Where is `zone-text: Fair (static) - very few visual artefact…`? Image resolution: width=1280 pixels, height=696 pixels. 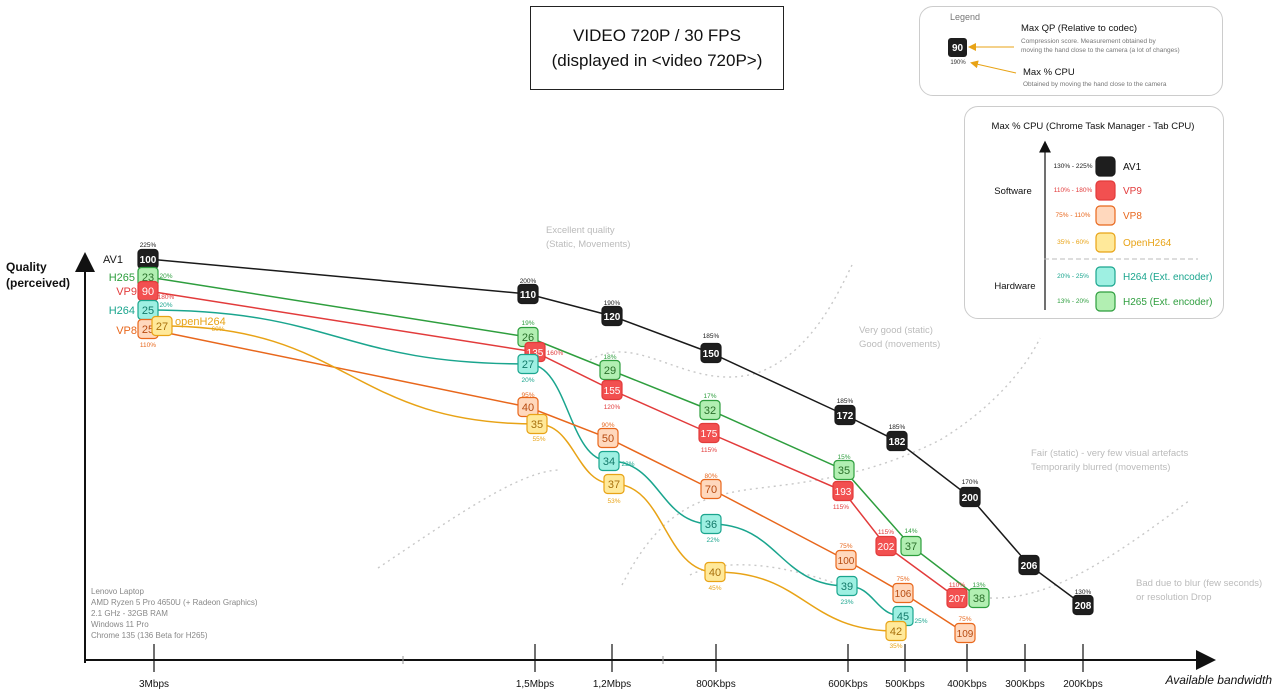 zone-text: Fair (static) - very few visual artefact… is located at coordinates (1110, 453).